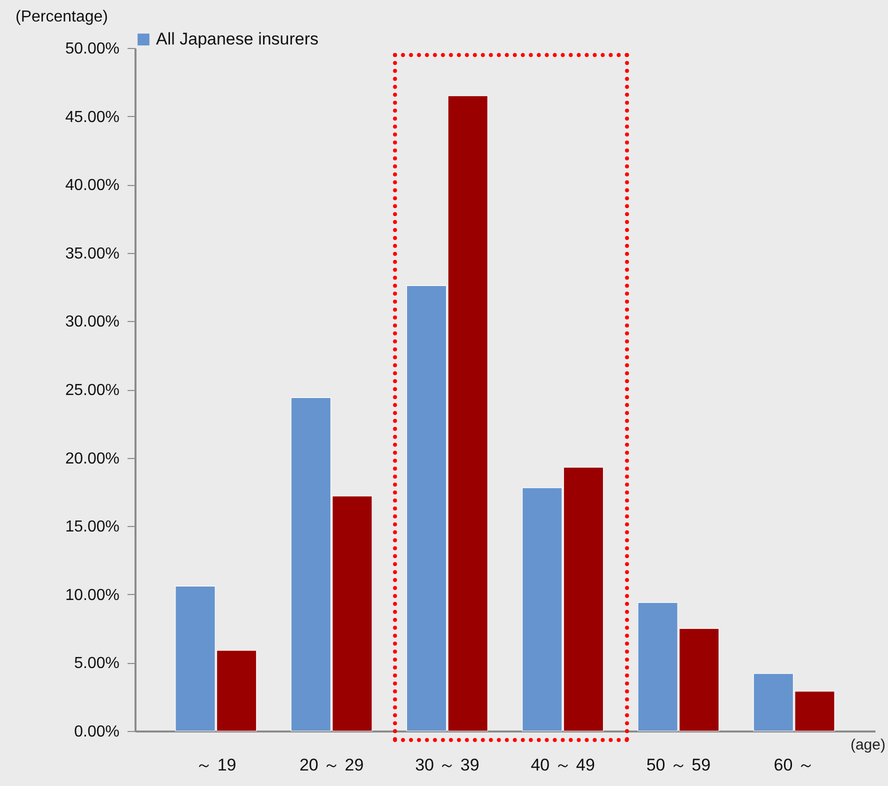  Describe the element at coordinates (92, 322) in the screenshot. I see `y-tick-label: 30.00%` at that location.